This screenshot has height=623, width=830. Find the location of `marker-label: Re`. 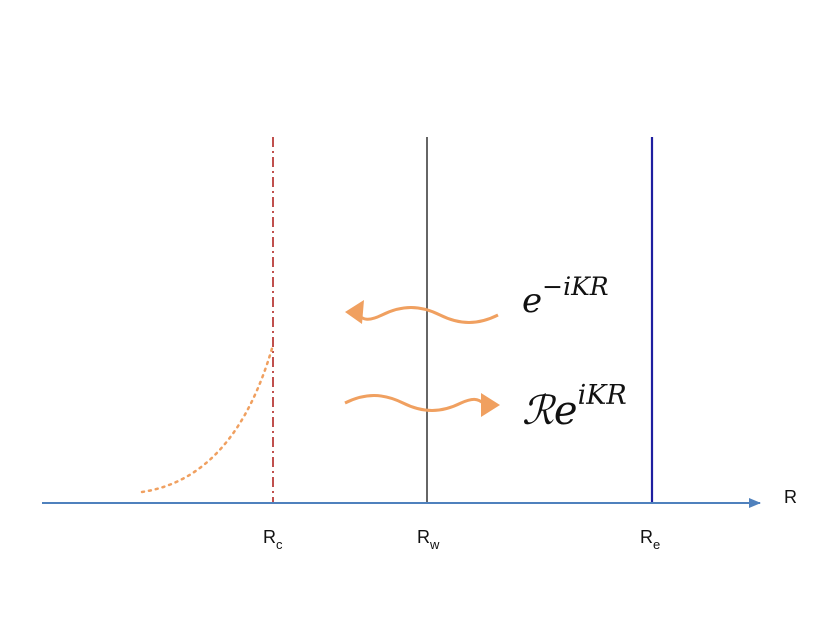

marker-label: Re is located at coordinates (650, 539).